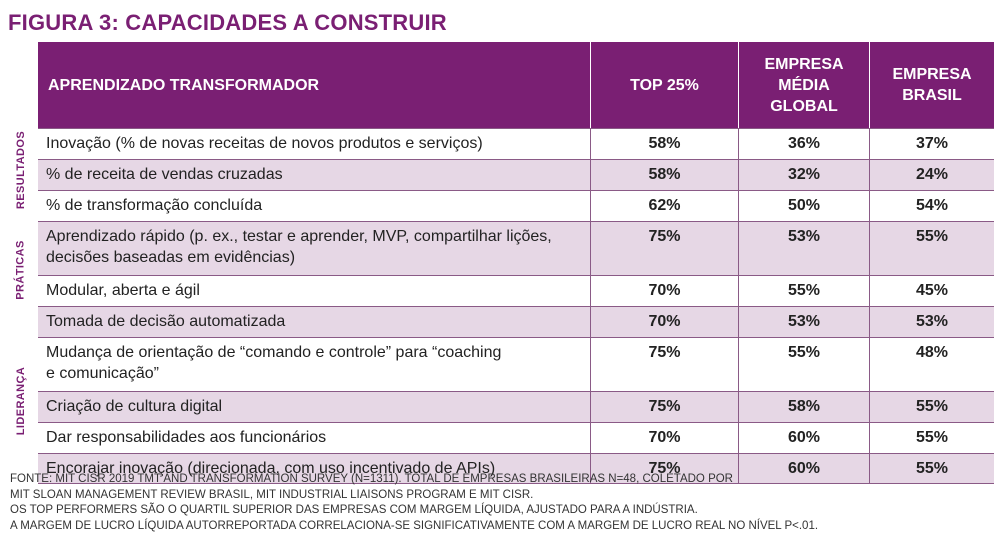 The width and height of the screenshot is (1000, 556). Describe the element at coordinates (664, 206) in the screenshot. I see `value-top25: 62%` at that location.